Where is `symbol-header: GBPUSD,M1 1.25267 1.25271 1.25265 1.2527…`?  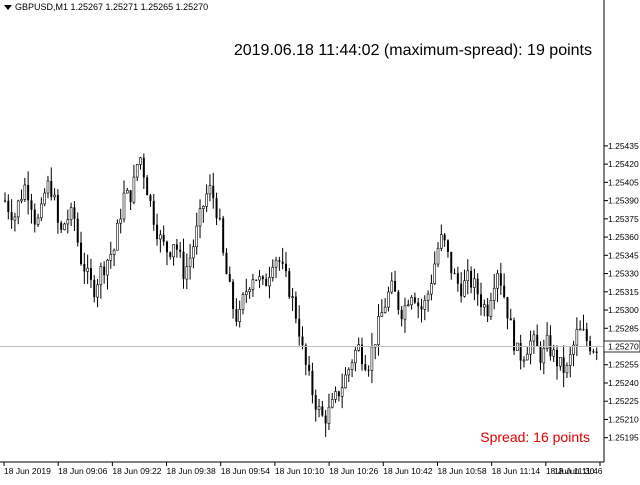 symbol-header: GBPUSD,M1 1.25267 1.25271 1.25265 1.2527… is located at coordinates (106, 7).